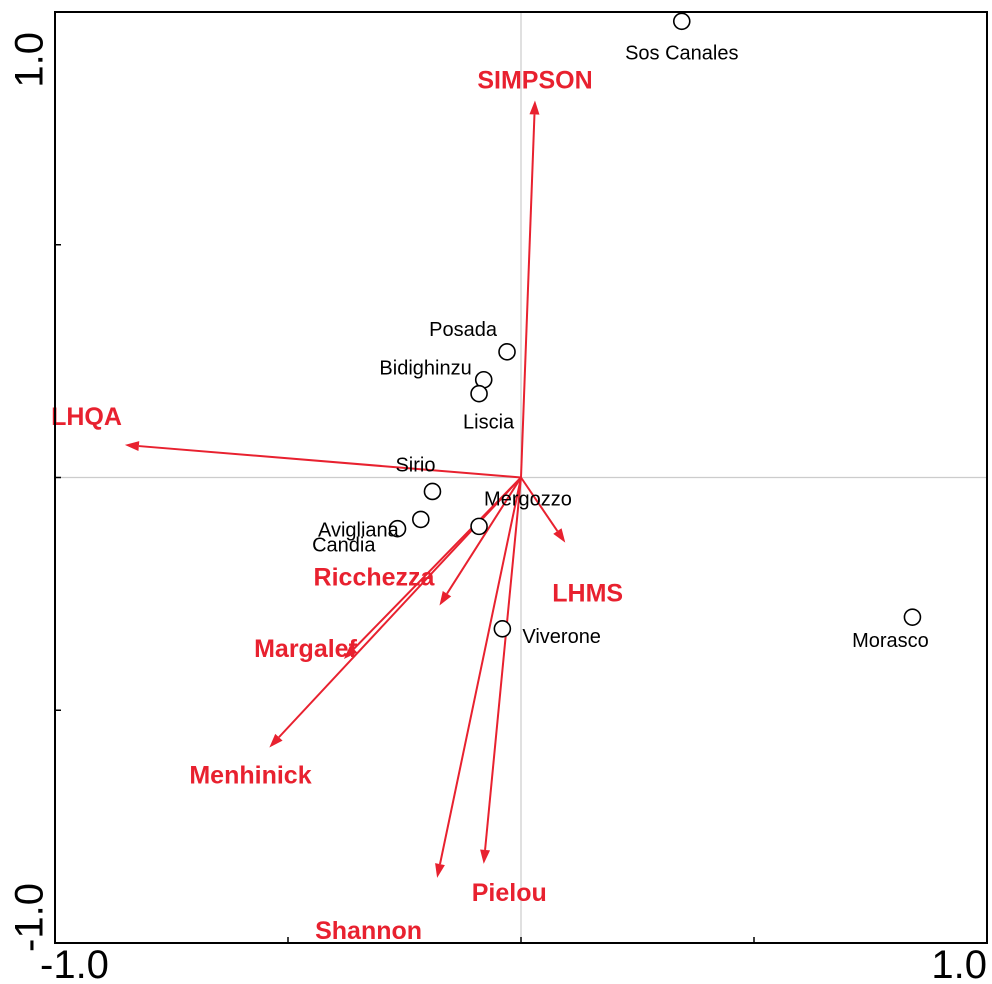 This screenshot has width=992, height=984. What do you see at coordinates (250, 775) in the screenshot?
I see `variable-label-menhinick: Menhinick` at bounding box center [250, 775].